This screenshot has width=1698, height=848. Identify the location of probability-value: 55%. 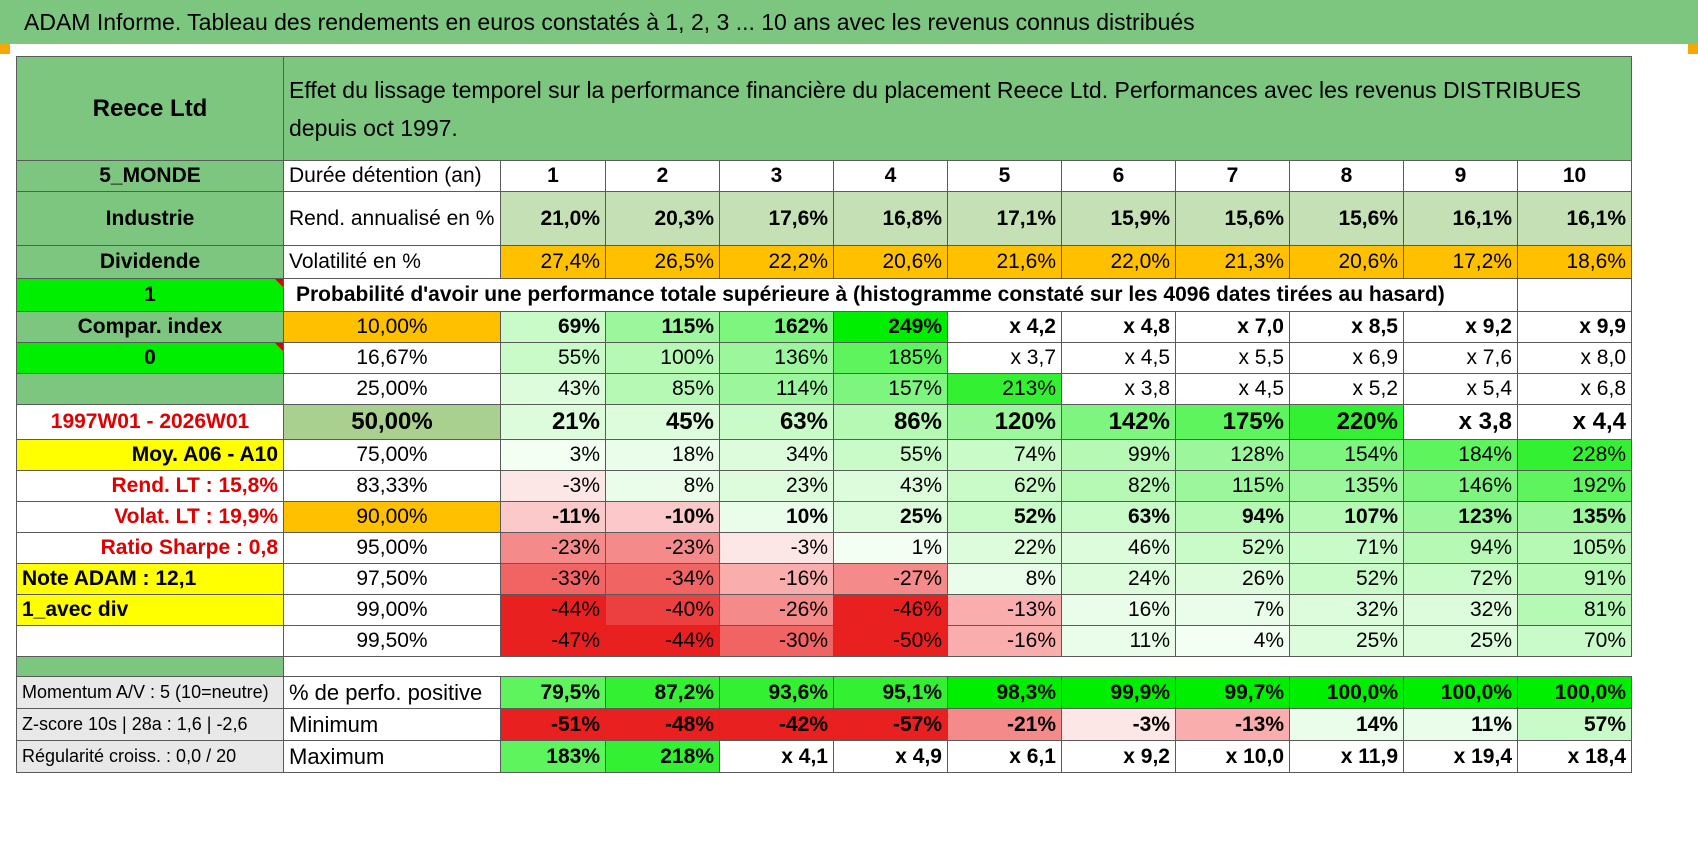
(553, 358).